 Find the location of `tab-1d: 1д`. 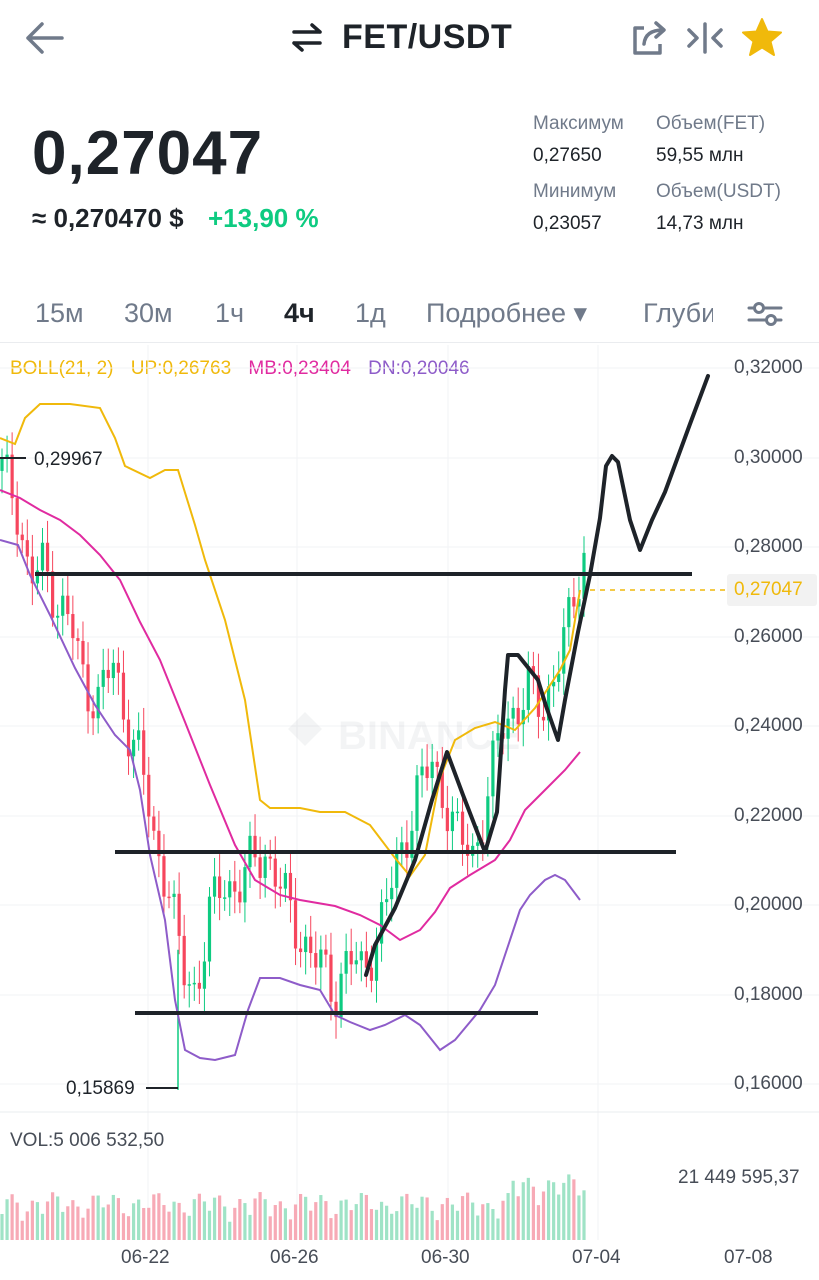

tab-1d: 1д is located at coordinates (370, 313).